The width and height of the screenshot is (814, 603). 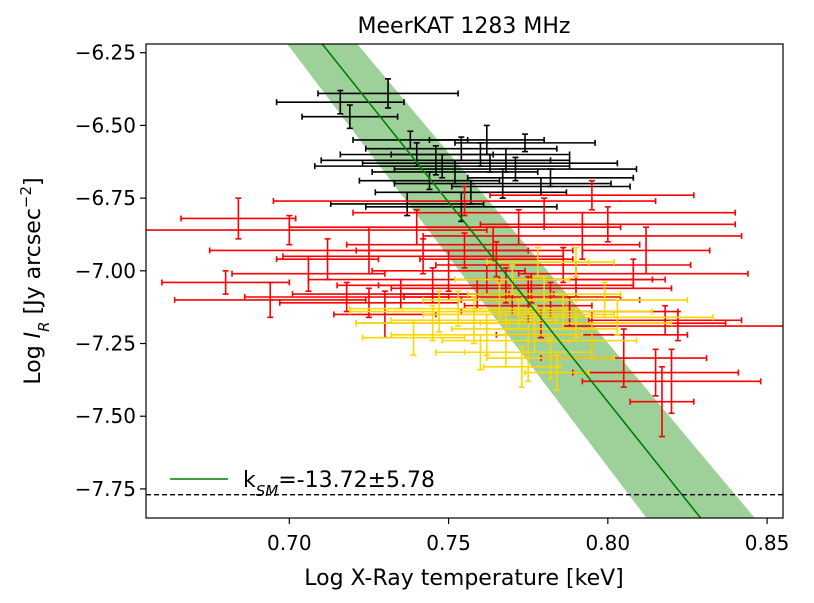 I want to click on x-tick-label: 0.70, so click(x=289, y=543).